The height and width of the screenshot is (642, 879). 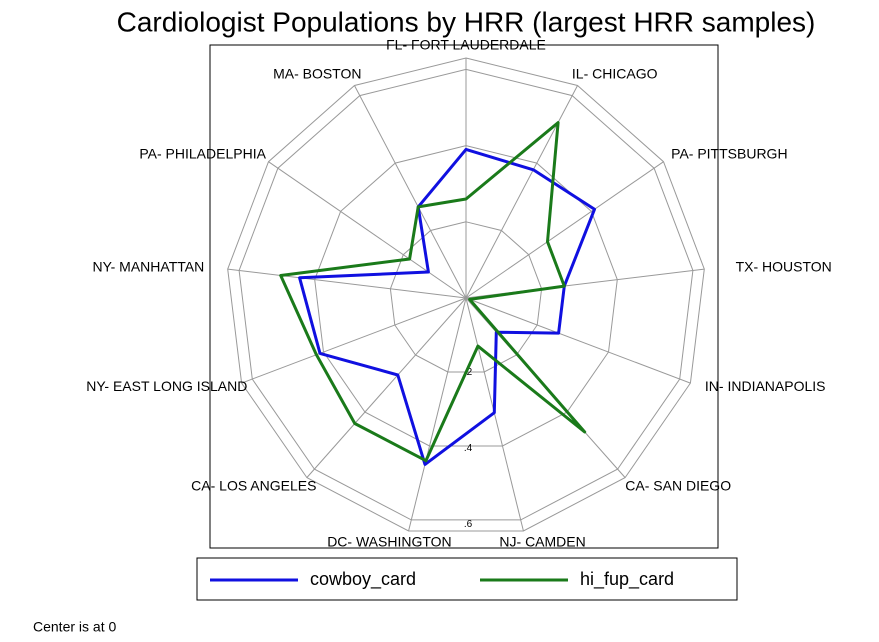 I want to click on category-label: FL- FORT LAUDERDALE, so click(x=466, y=45).